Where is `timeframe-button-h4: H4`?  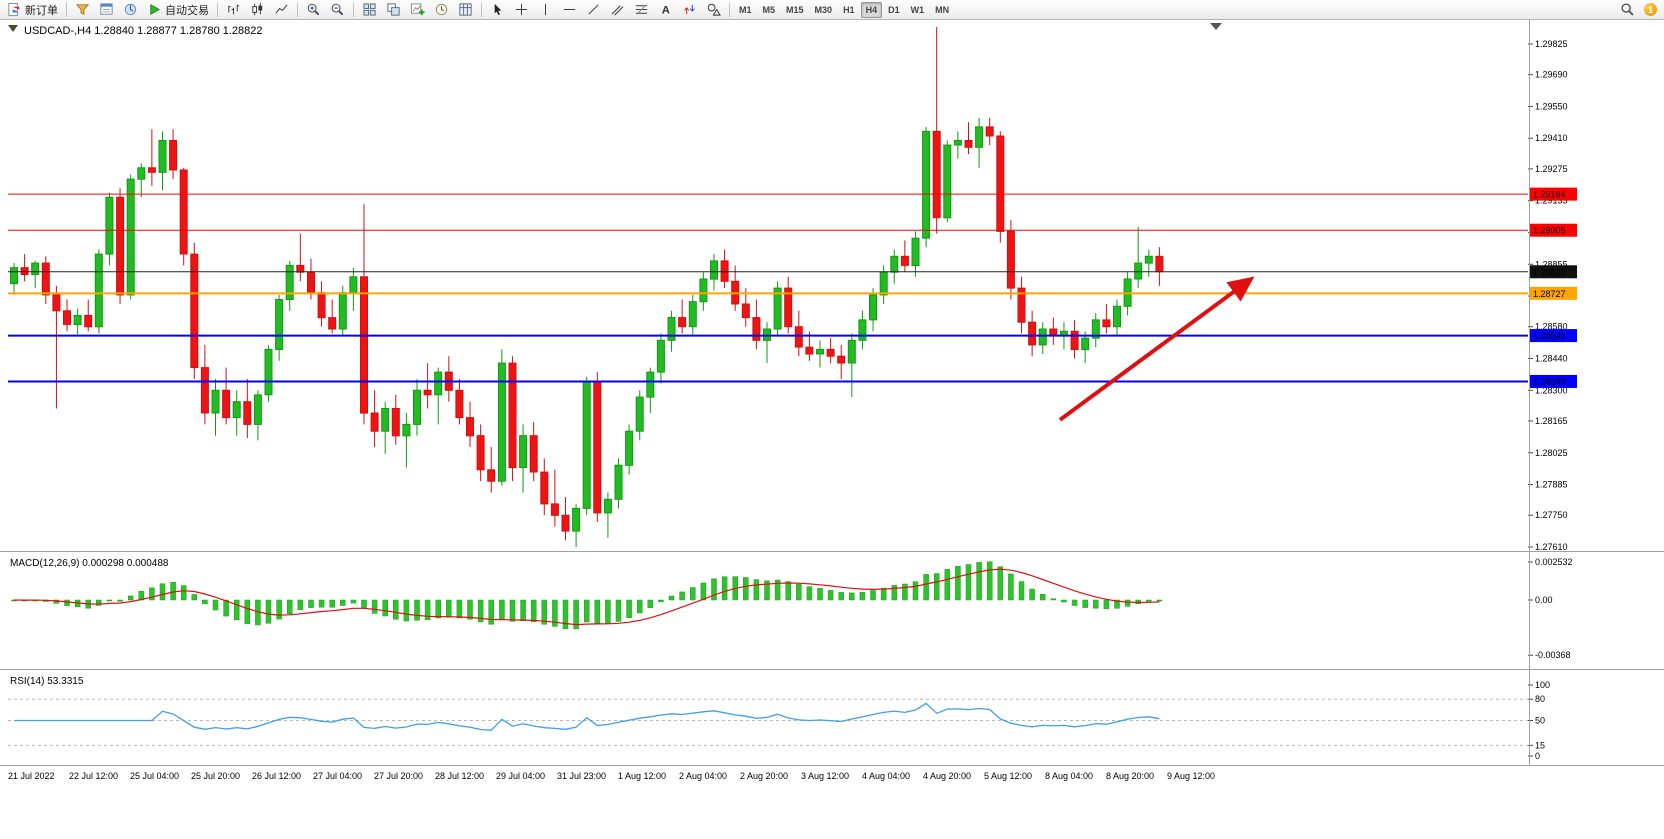 timeframe-button-h4: H4 is located at coordinates (871, 9).